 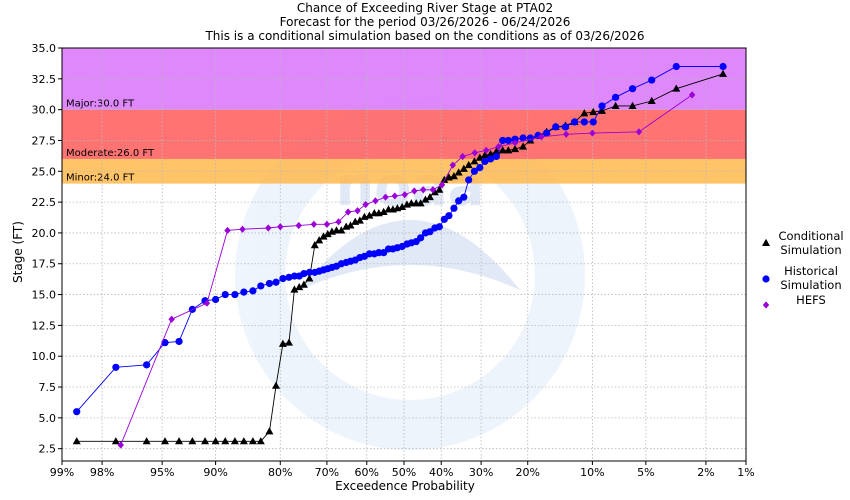 What do you see at coordinates (48, 418) in the screenshot?
I see `y-tick-label-1: 5.0` at bounding box center [48, 418].